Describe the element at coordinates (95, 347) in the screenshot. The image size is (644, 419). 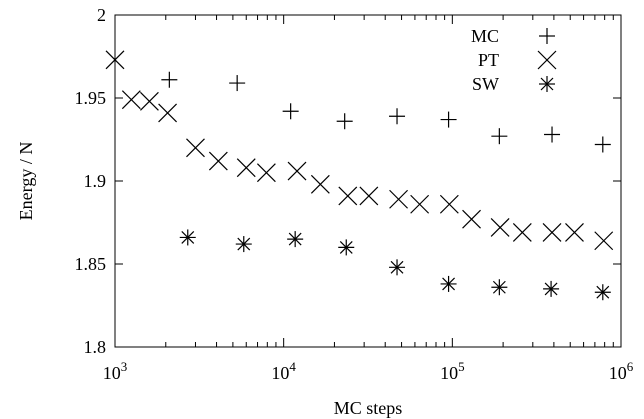
I see `y-tick-label: 1.8` at that location.